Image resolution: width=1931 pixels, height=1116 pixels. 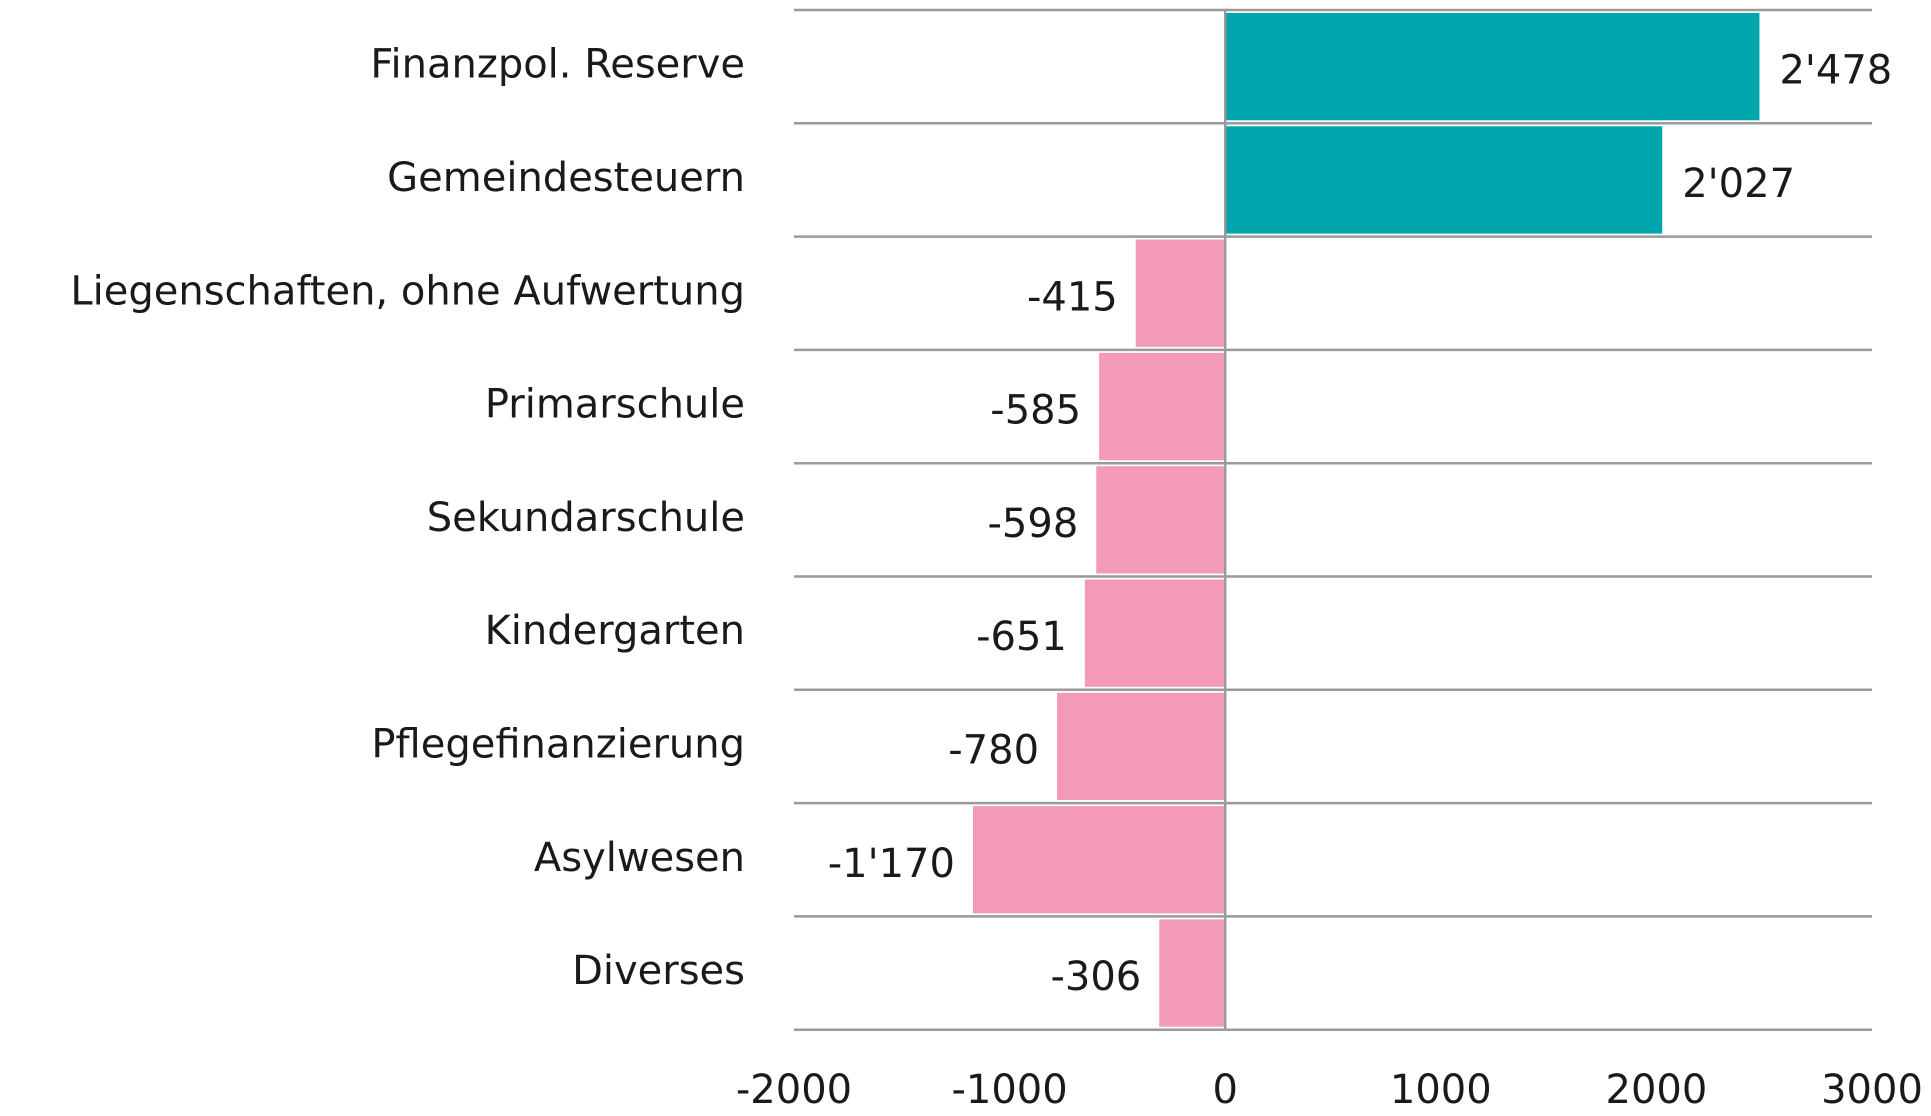 What do you see at coordinates (639, 858) in the screenshot?
I see `category-label: Asylwesen` at bounding box center [639, 858].